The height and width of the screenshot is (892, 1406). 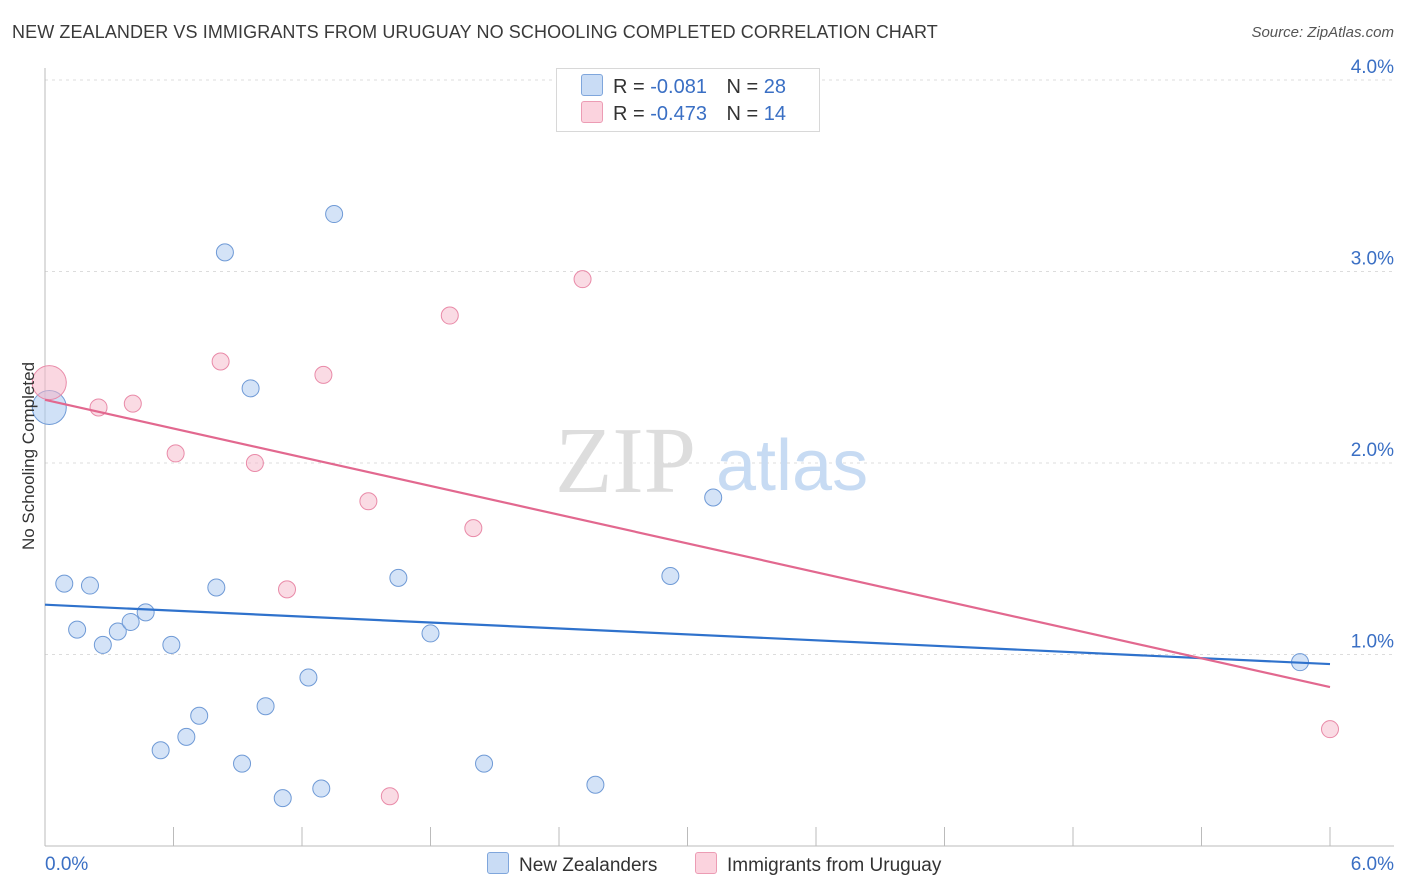 I want to click on legend-item-uruguay: Immigrants from Uruguay, so click(x=818, y=864).